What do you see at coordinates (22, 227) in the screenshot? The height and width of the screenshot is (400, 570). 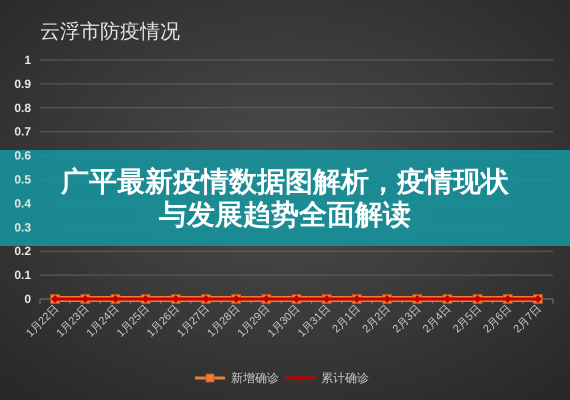 I see `ytick: 0.3` at bounding box center [22, 227].